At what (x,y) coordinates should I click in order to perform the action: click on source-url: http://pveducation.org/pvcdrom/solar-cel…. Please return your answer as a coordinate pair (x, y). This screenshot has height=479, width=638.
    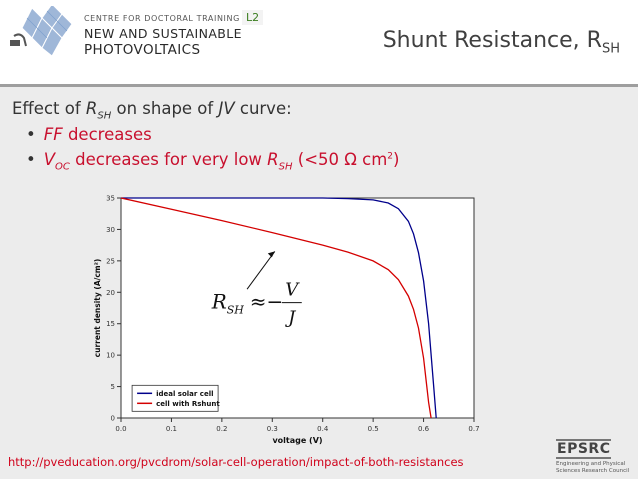
    Looking at the image, I should click on (236, 462).